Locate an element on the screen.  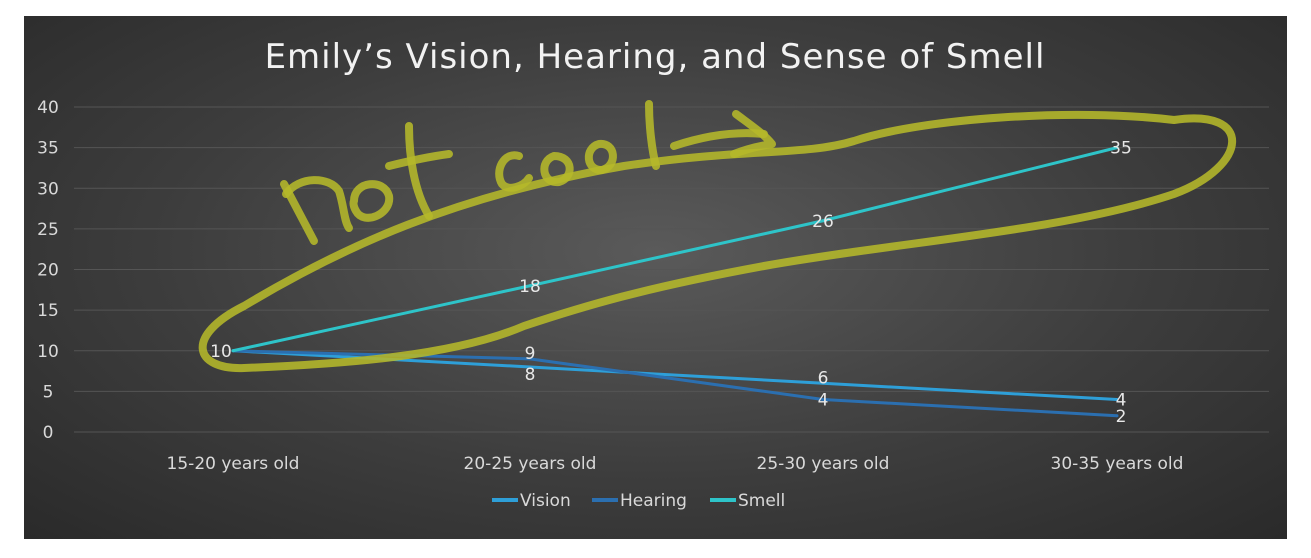
data-label: 8 is located at coordinates (530, 375).